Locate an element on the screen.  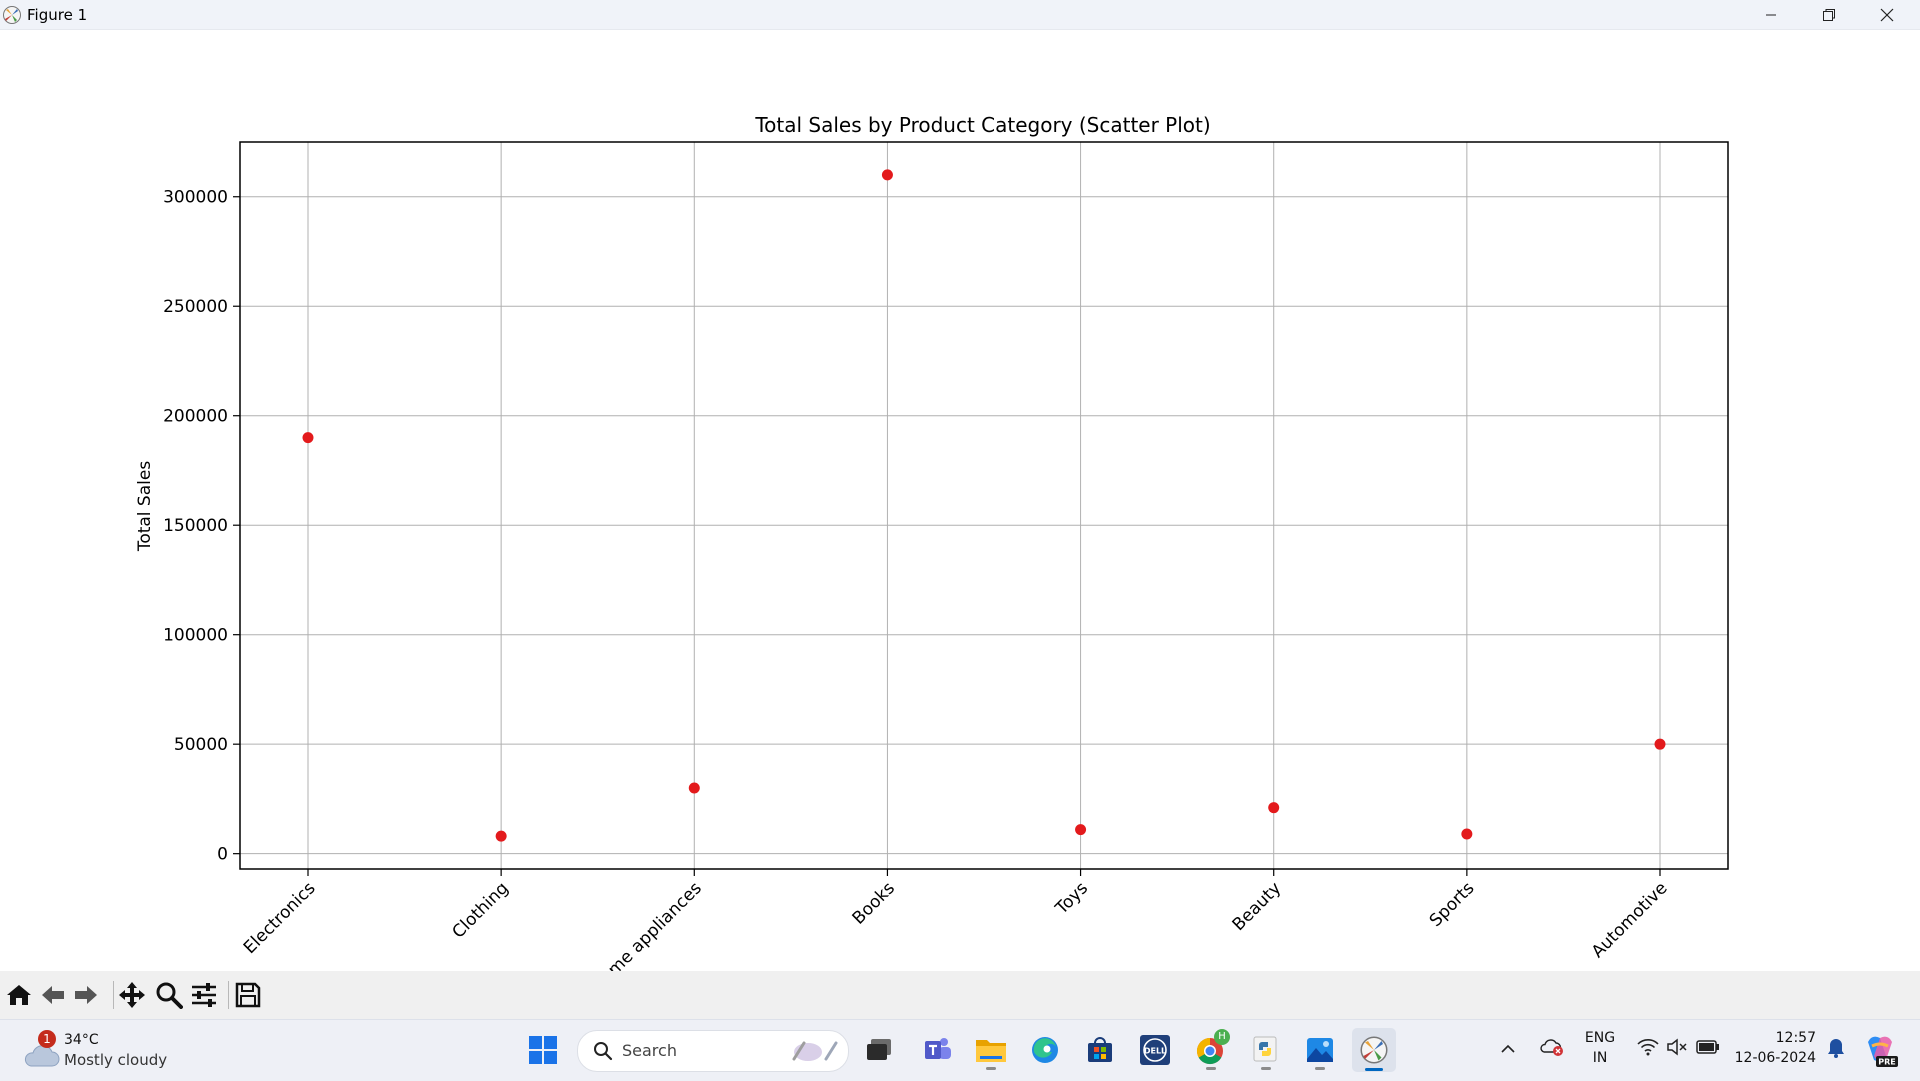
navigation-toolbar is located at coordinates (960, 995).